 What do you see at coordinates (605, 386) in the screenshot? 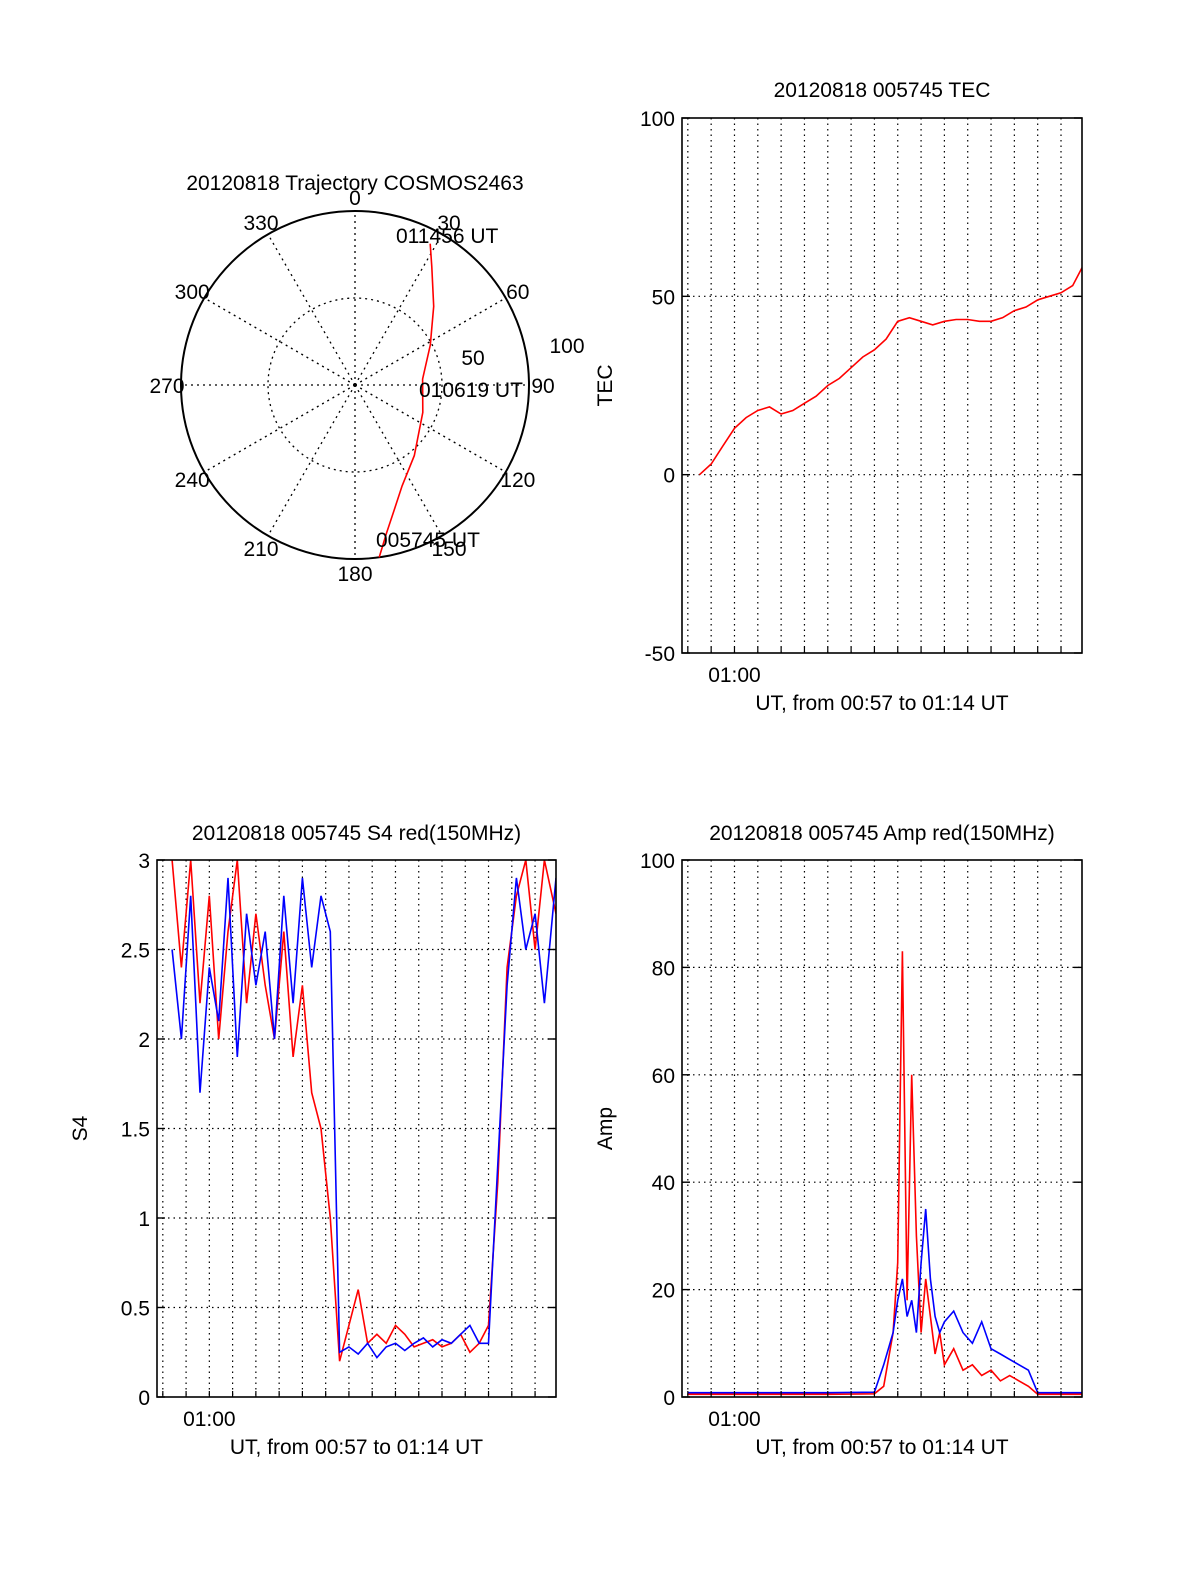
I see `y-axis-label: TEC` at bounding box center [605, 386].